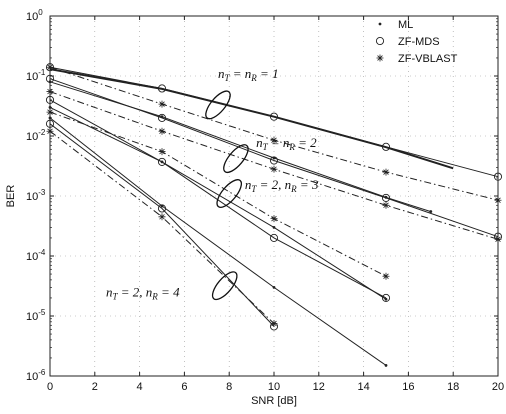  Describe the element at coordinates (408, 387) in the screenshot. I see `x-tick-label: 16` at that location.